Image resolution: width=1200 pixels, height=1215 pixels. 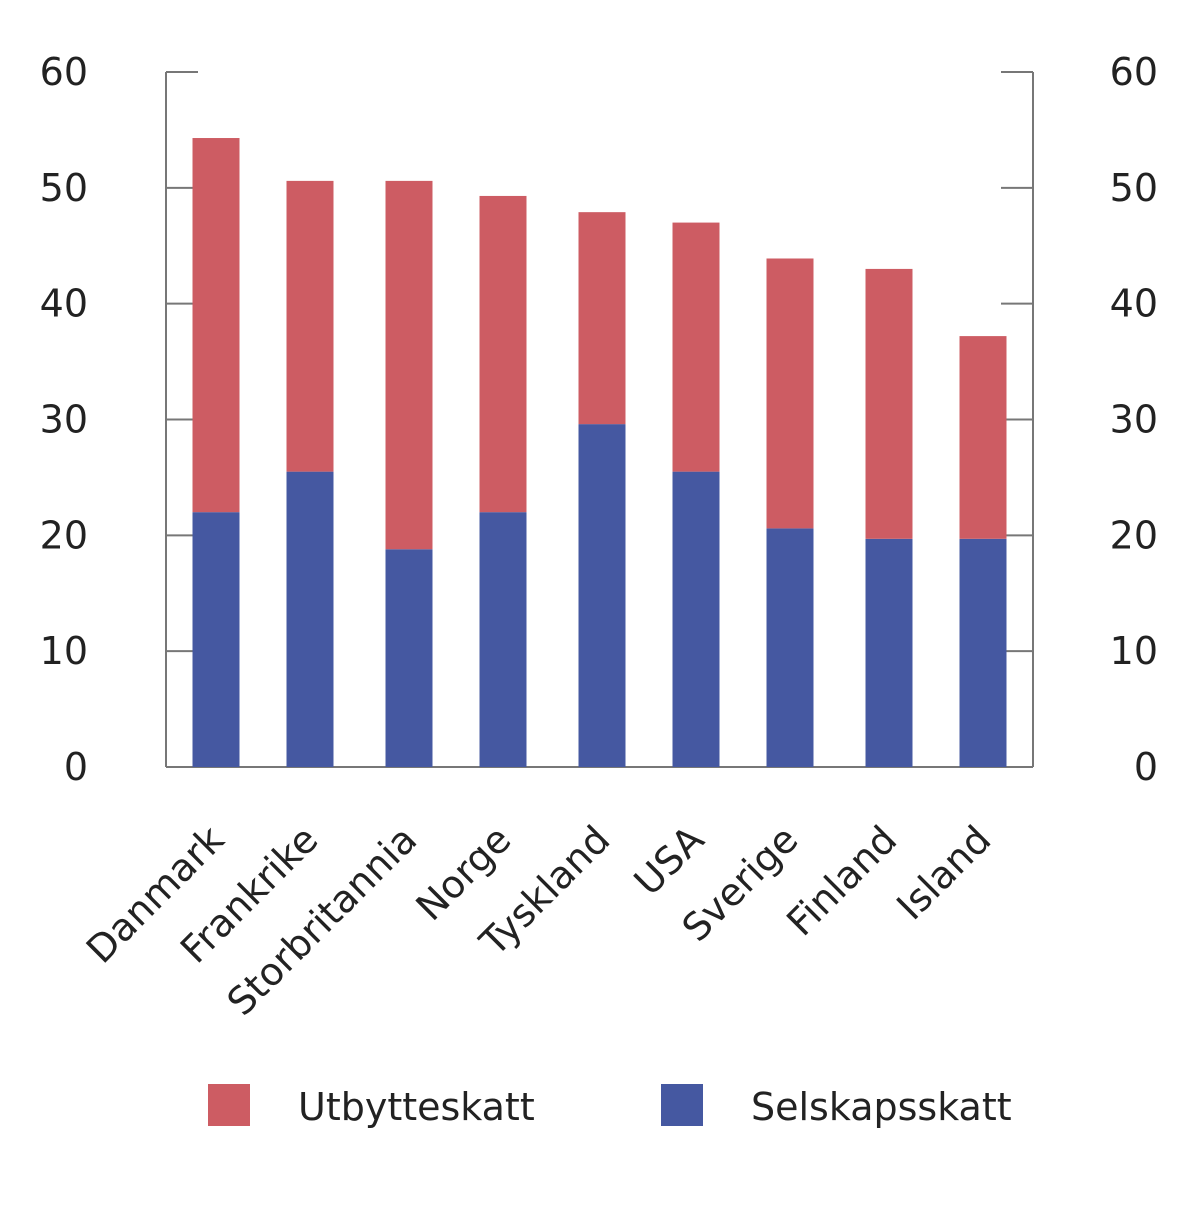 I want to click on bar-utbytteskatt-island, so click(x=983, y=437).